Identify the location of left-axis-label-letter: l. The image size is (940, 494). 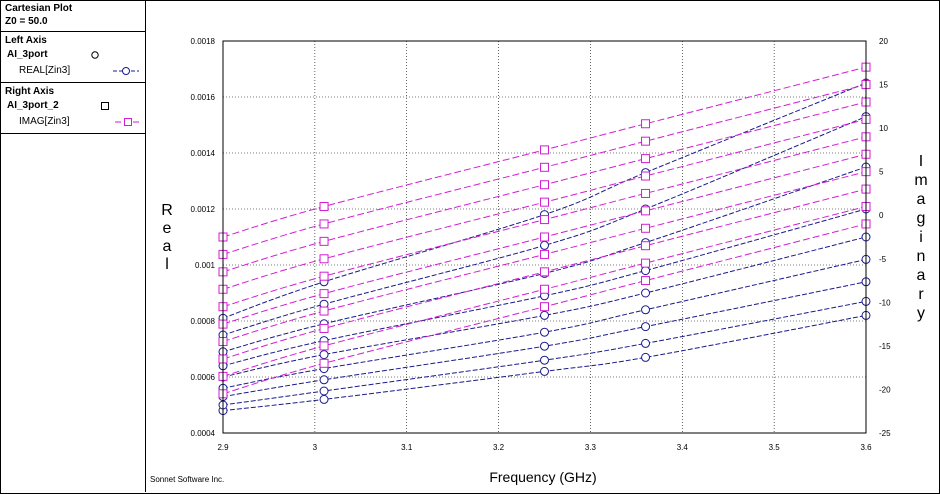
(167, 264).